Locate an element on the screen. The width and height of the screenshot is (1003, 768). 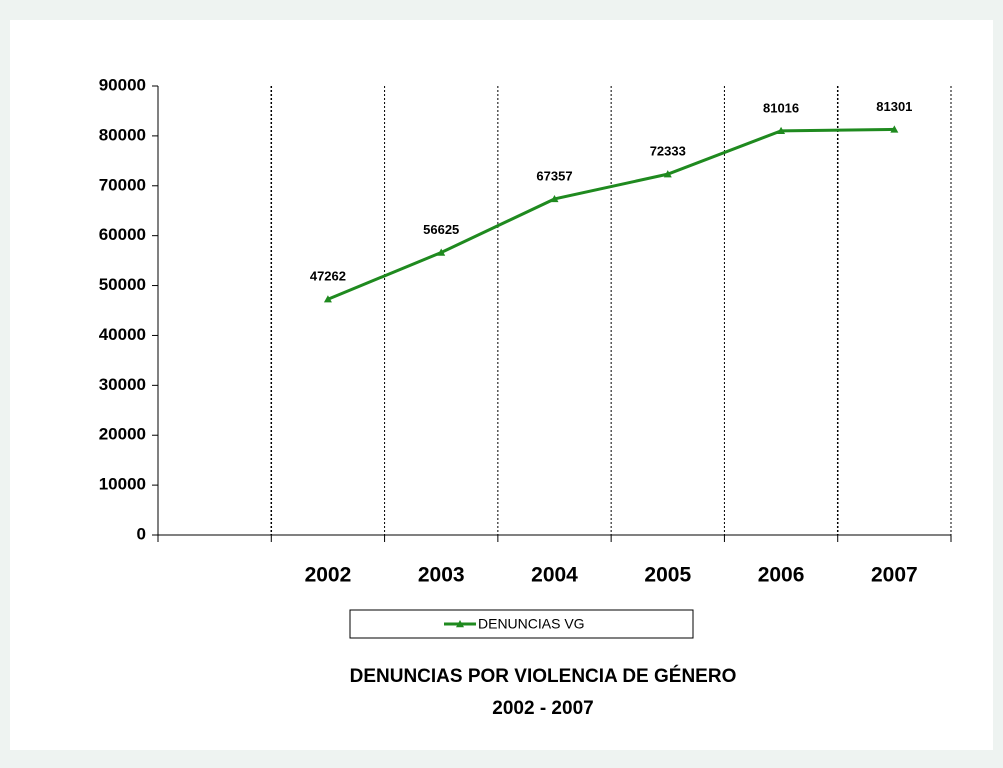
legend-box is located at coordinates (521, 624).